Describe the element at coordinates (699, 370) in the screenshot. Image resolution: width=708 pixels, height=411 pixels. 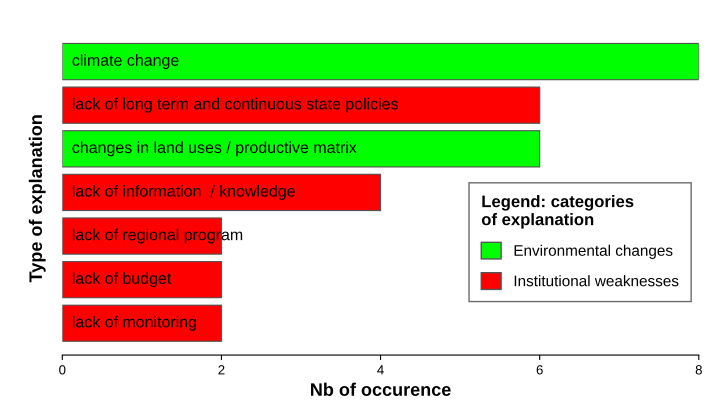
I see `x-tick-label: 8` at that location.